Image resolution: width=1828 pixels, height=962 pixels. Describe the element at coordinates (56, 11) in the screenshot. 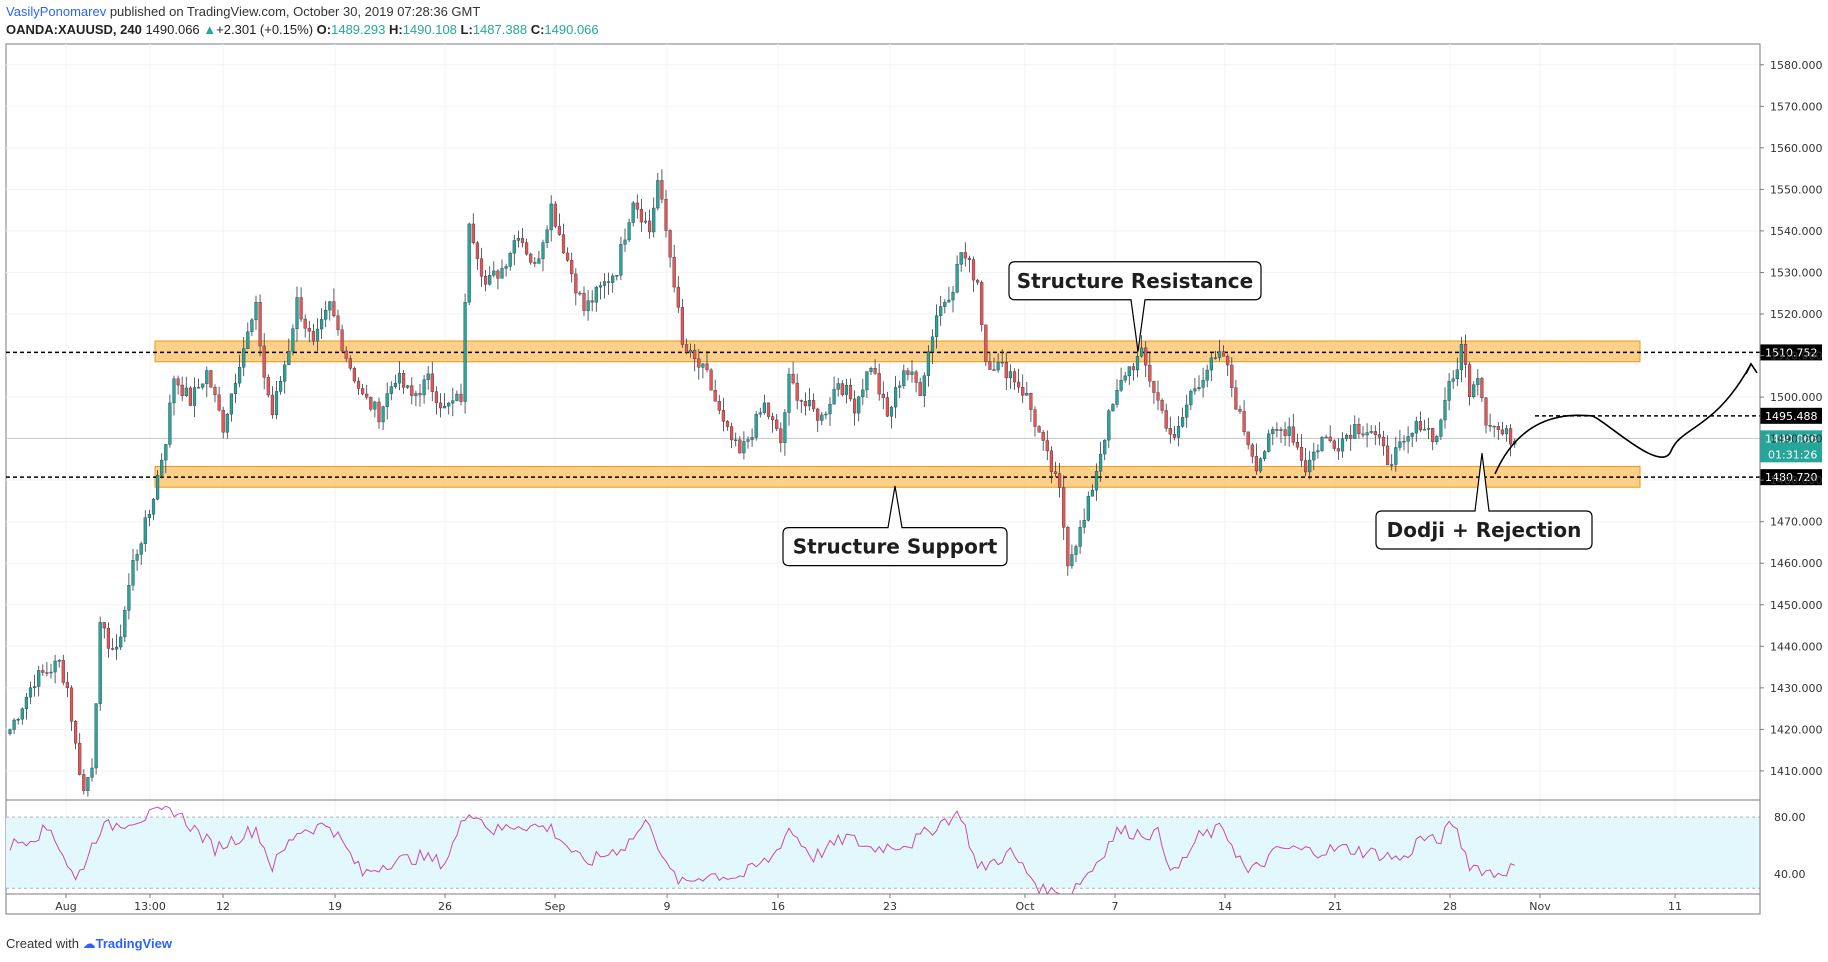

I see `author-link: VasilyPonomarev` at that location.